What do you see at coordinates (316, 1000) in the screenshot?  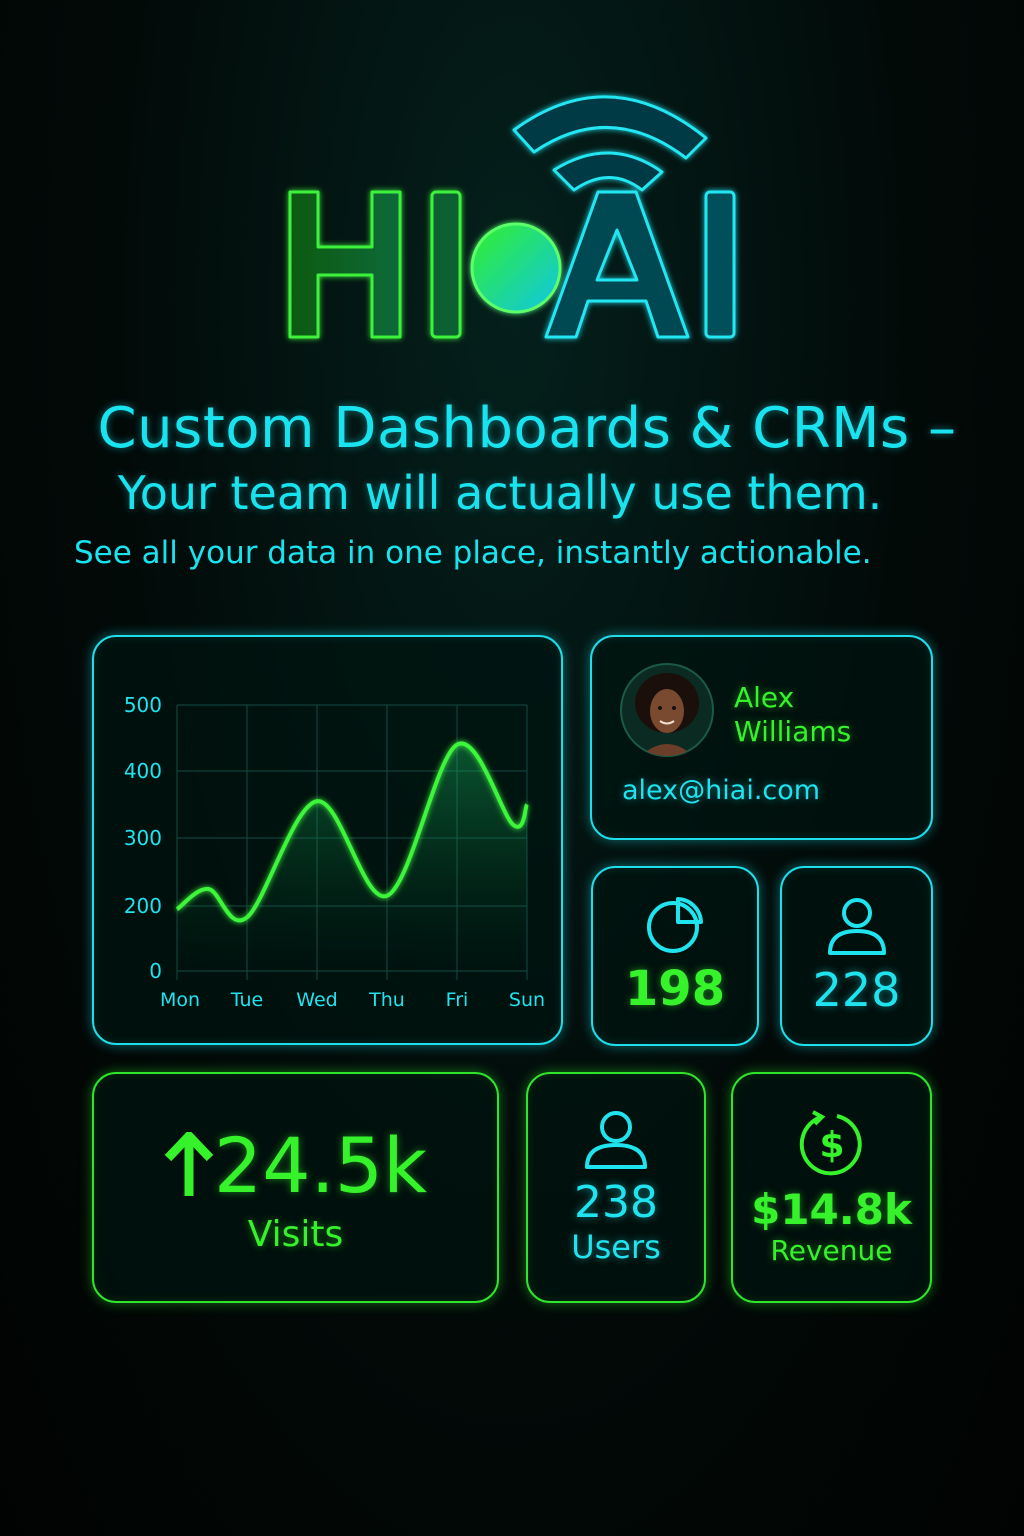 I see `x-tick-label: Wed` at bounding box center [316, 1000].